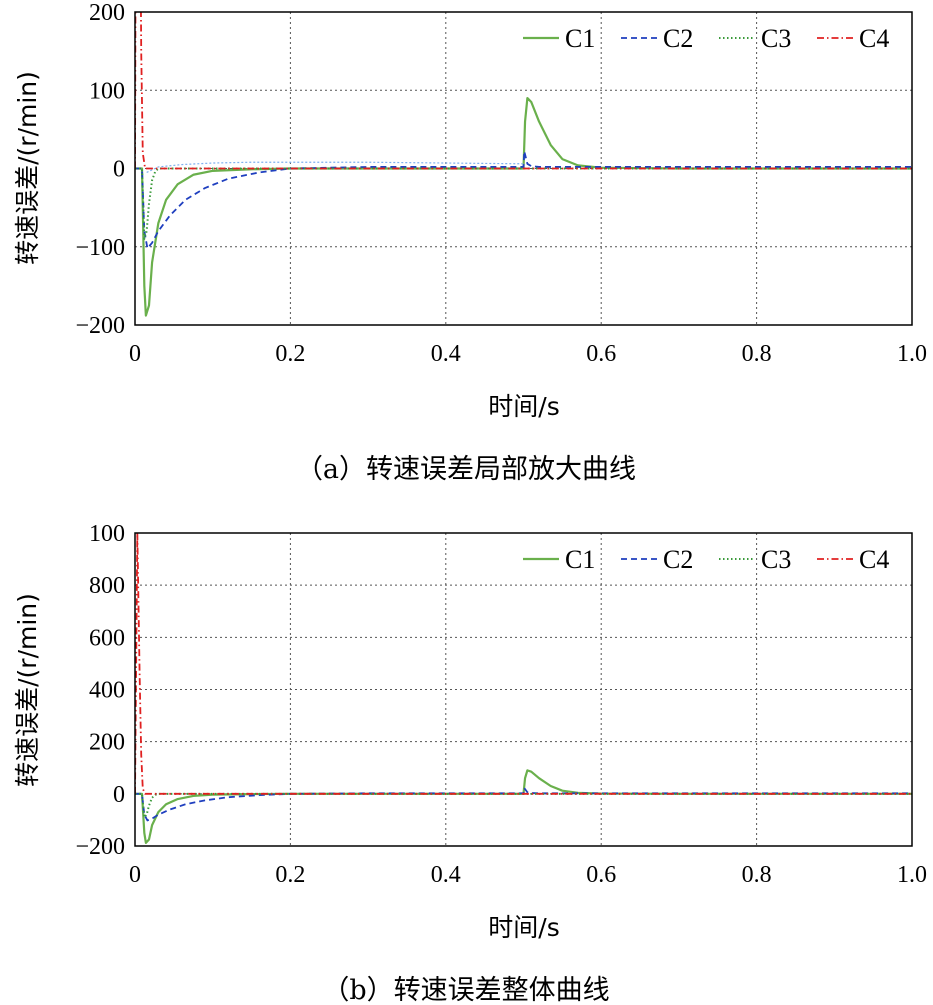  What do you see at coordinates (27, 168) in the screenshot?
I see `panel-a-y-axis-title: 转速误差/(r/min)` at bounding box center [27, 168].